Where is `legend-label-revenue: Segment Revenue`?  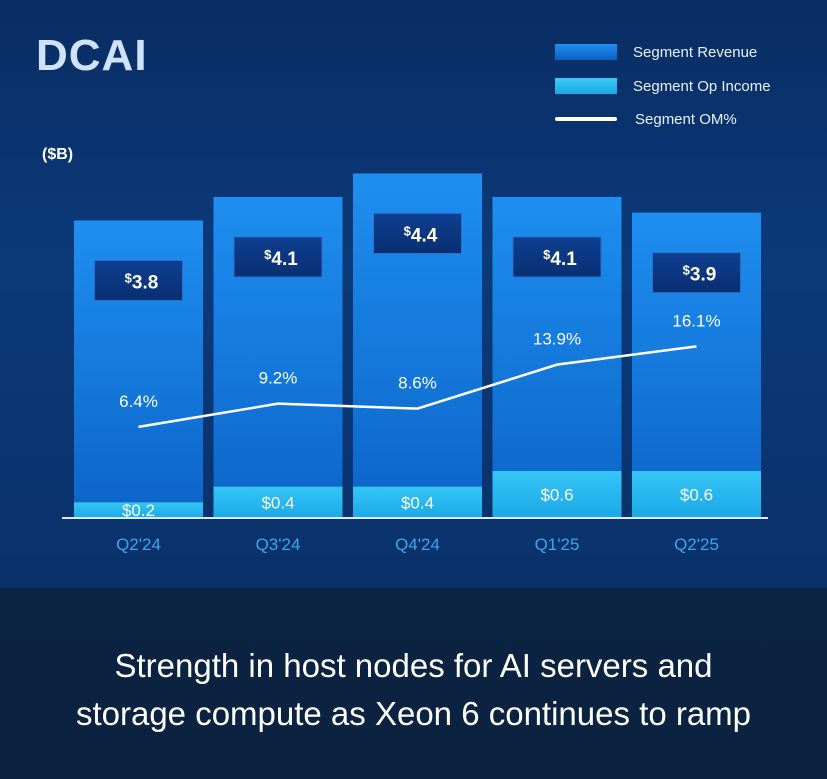
legend-label-revenue: Segment Revenue is located at coordinates (695, 52).